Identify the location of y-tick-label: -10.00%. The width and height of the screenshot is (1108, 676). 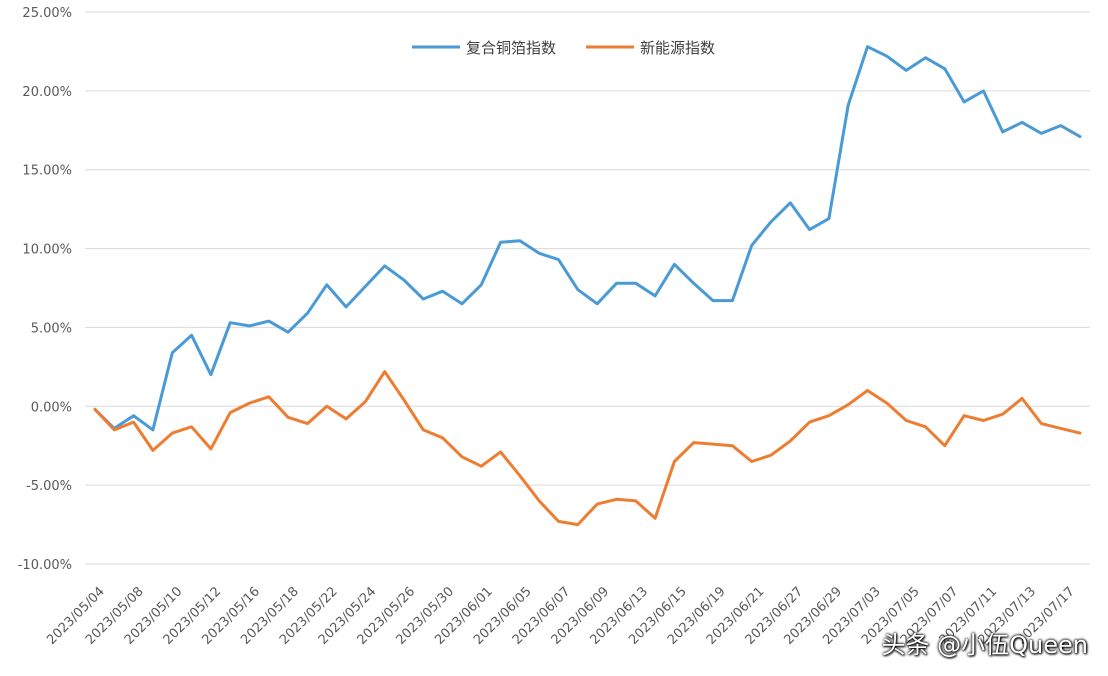
(45, 565).